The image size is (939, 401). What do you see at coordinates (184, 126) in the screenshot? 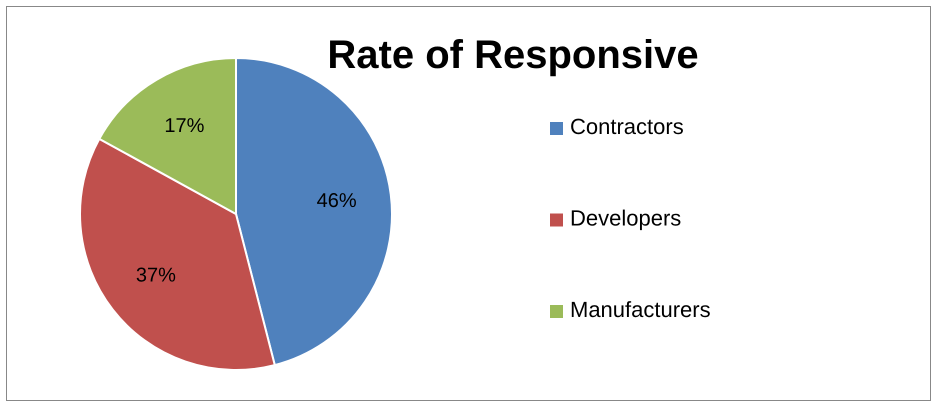
I see `data-label: 17%` at bounding box center [184, 126].